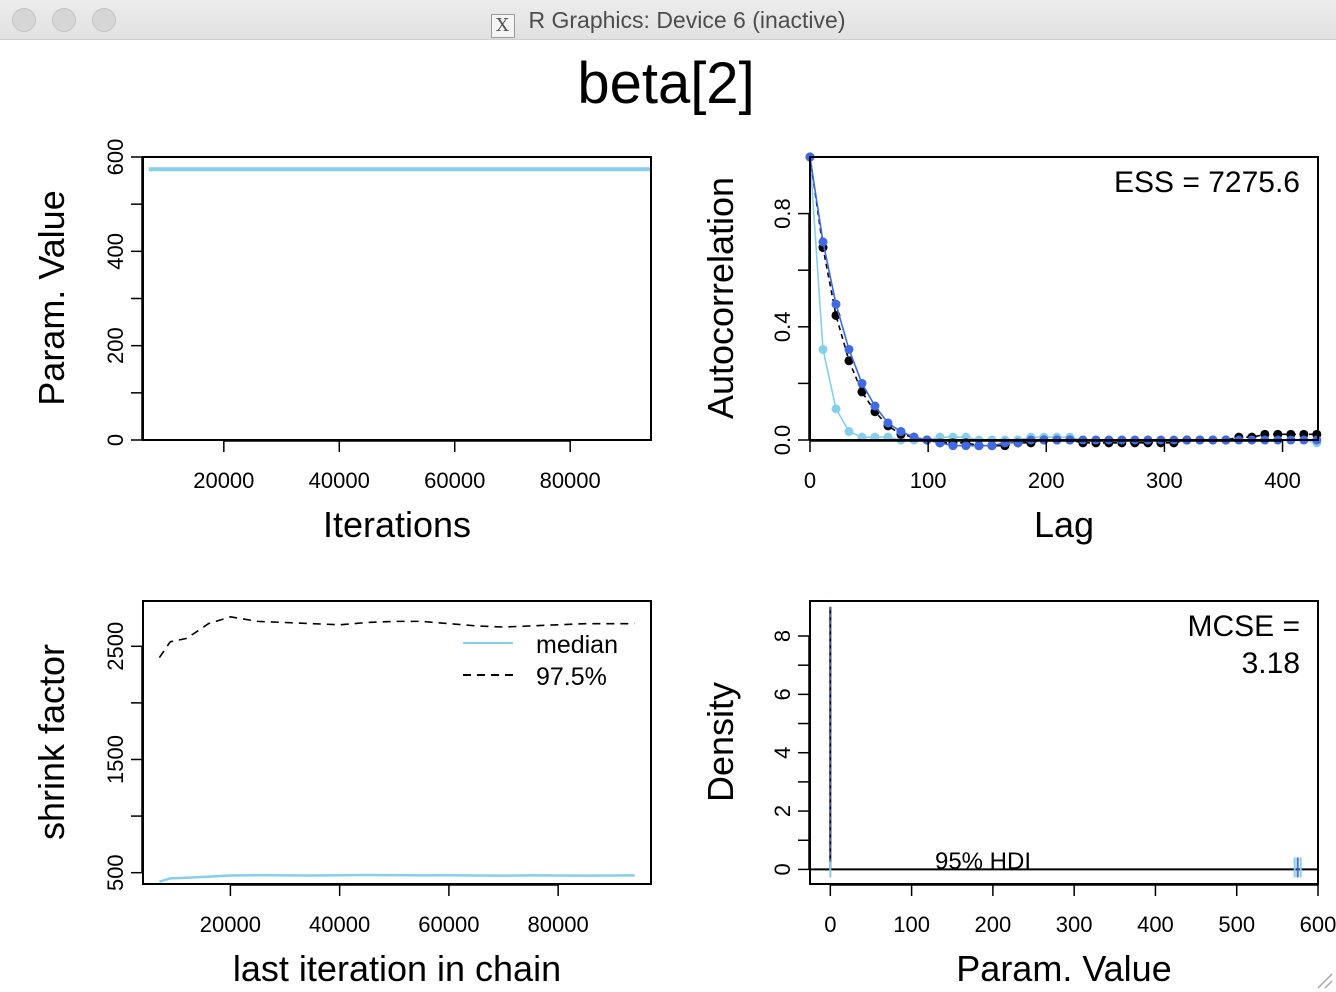 The height and width of the screenshot is (992, 1336). What do you see at coordinates (51, 297) in the screenshot?
I see `trace-plot-ylabel: Param. Value` at bounding box center [51, 297].